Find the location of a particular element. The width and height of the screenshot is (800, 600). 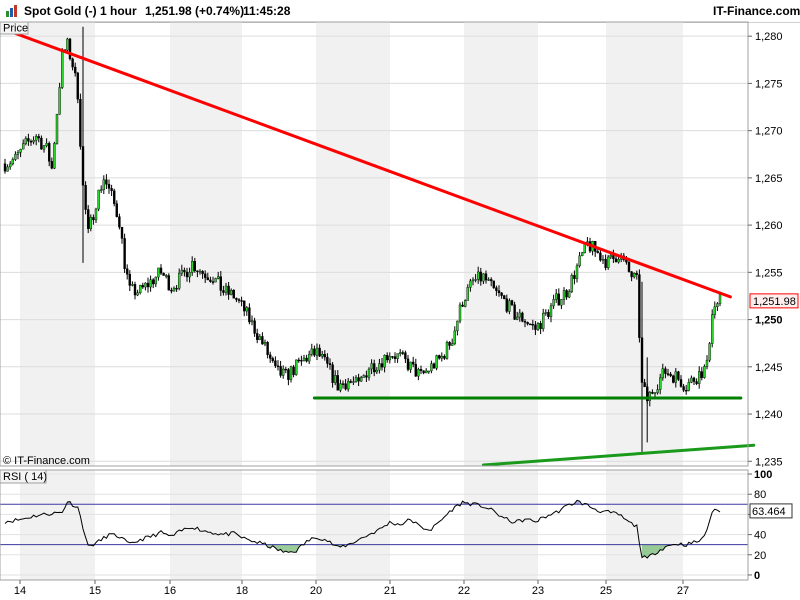

logo-icon is located at coordinates (11, 11).